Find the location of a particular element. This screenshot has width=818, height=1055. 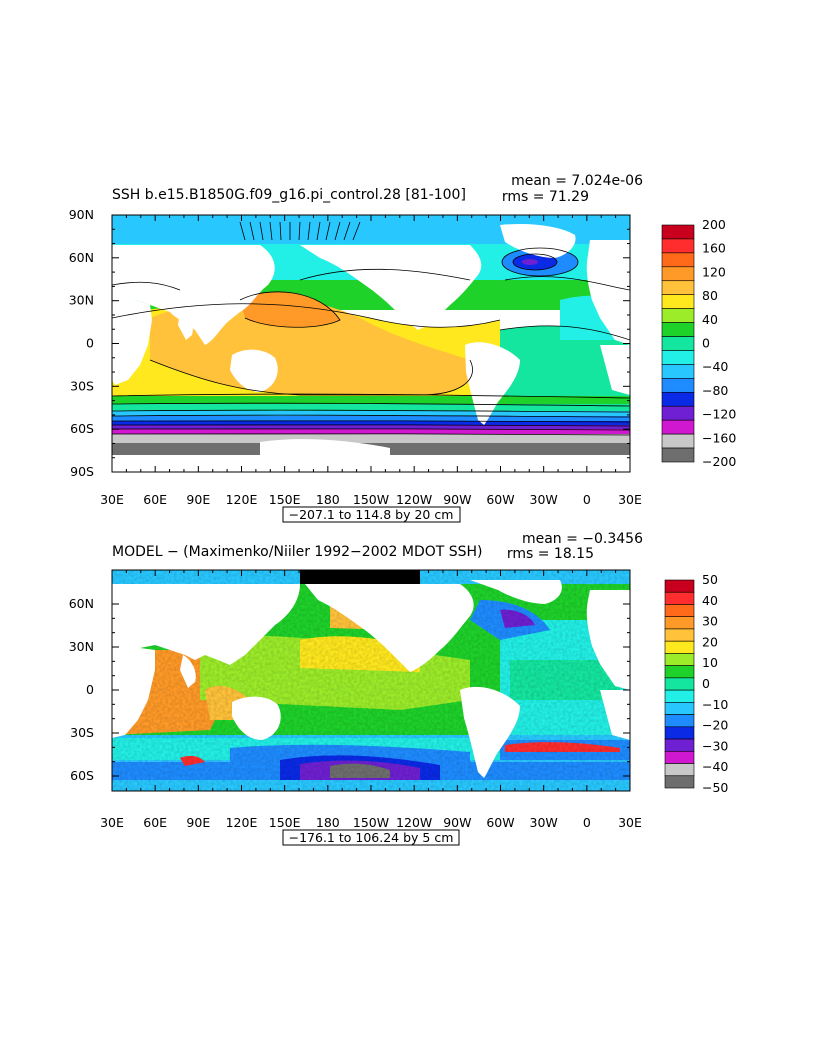

y-tick-label: 90S is located at coordinates (82, 471).